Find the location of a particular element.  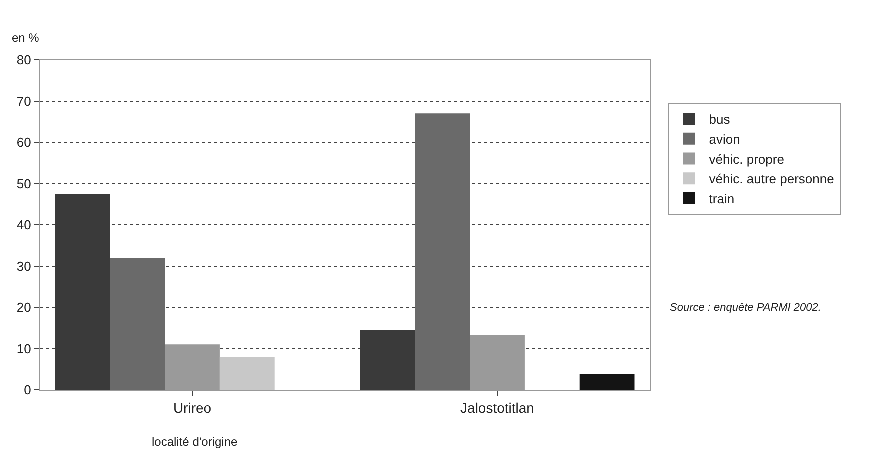

y-tick-label: 20 is located at coordinates (24, 308).